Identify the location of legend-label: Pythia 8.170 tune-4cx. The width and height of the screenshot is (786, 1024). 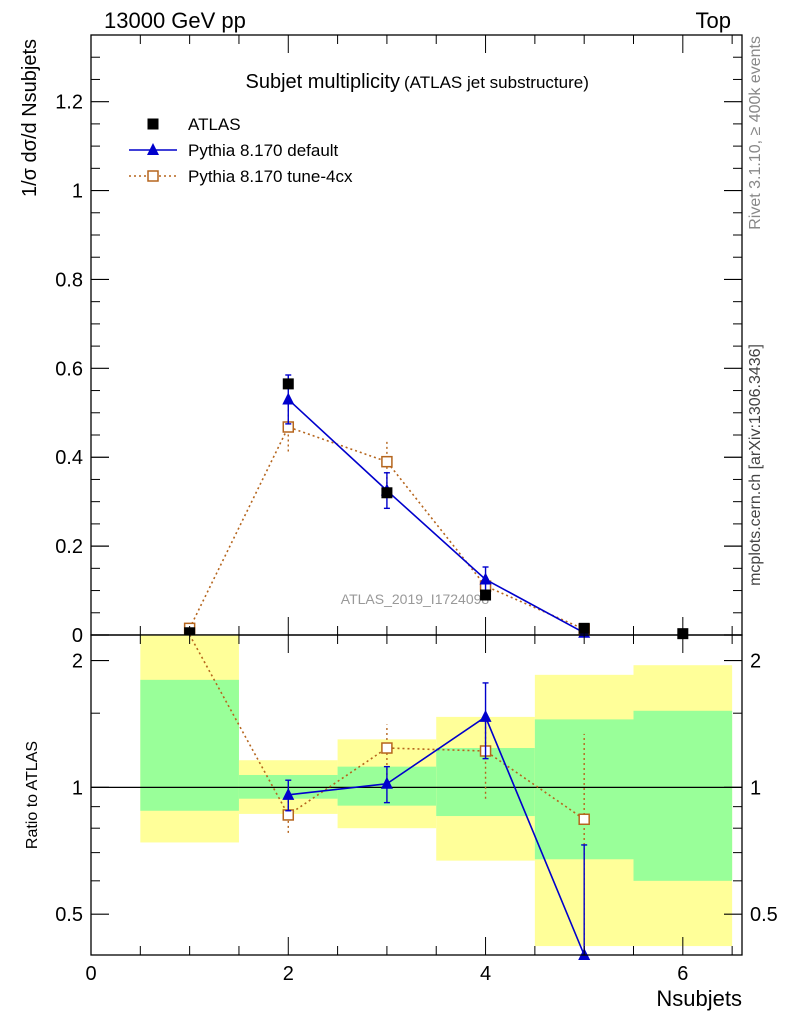
(270, 176).